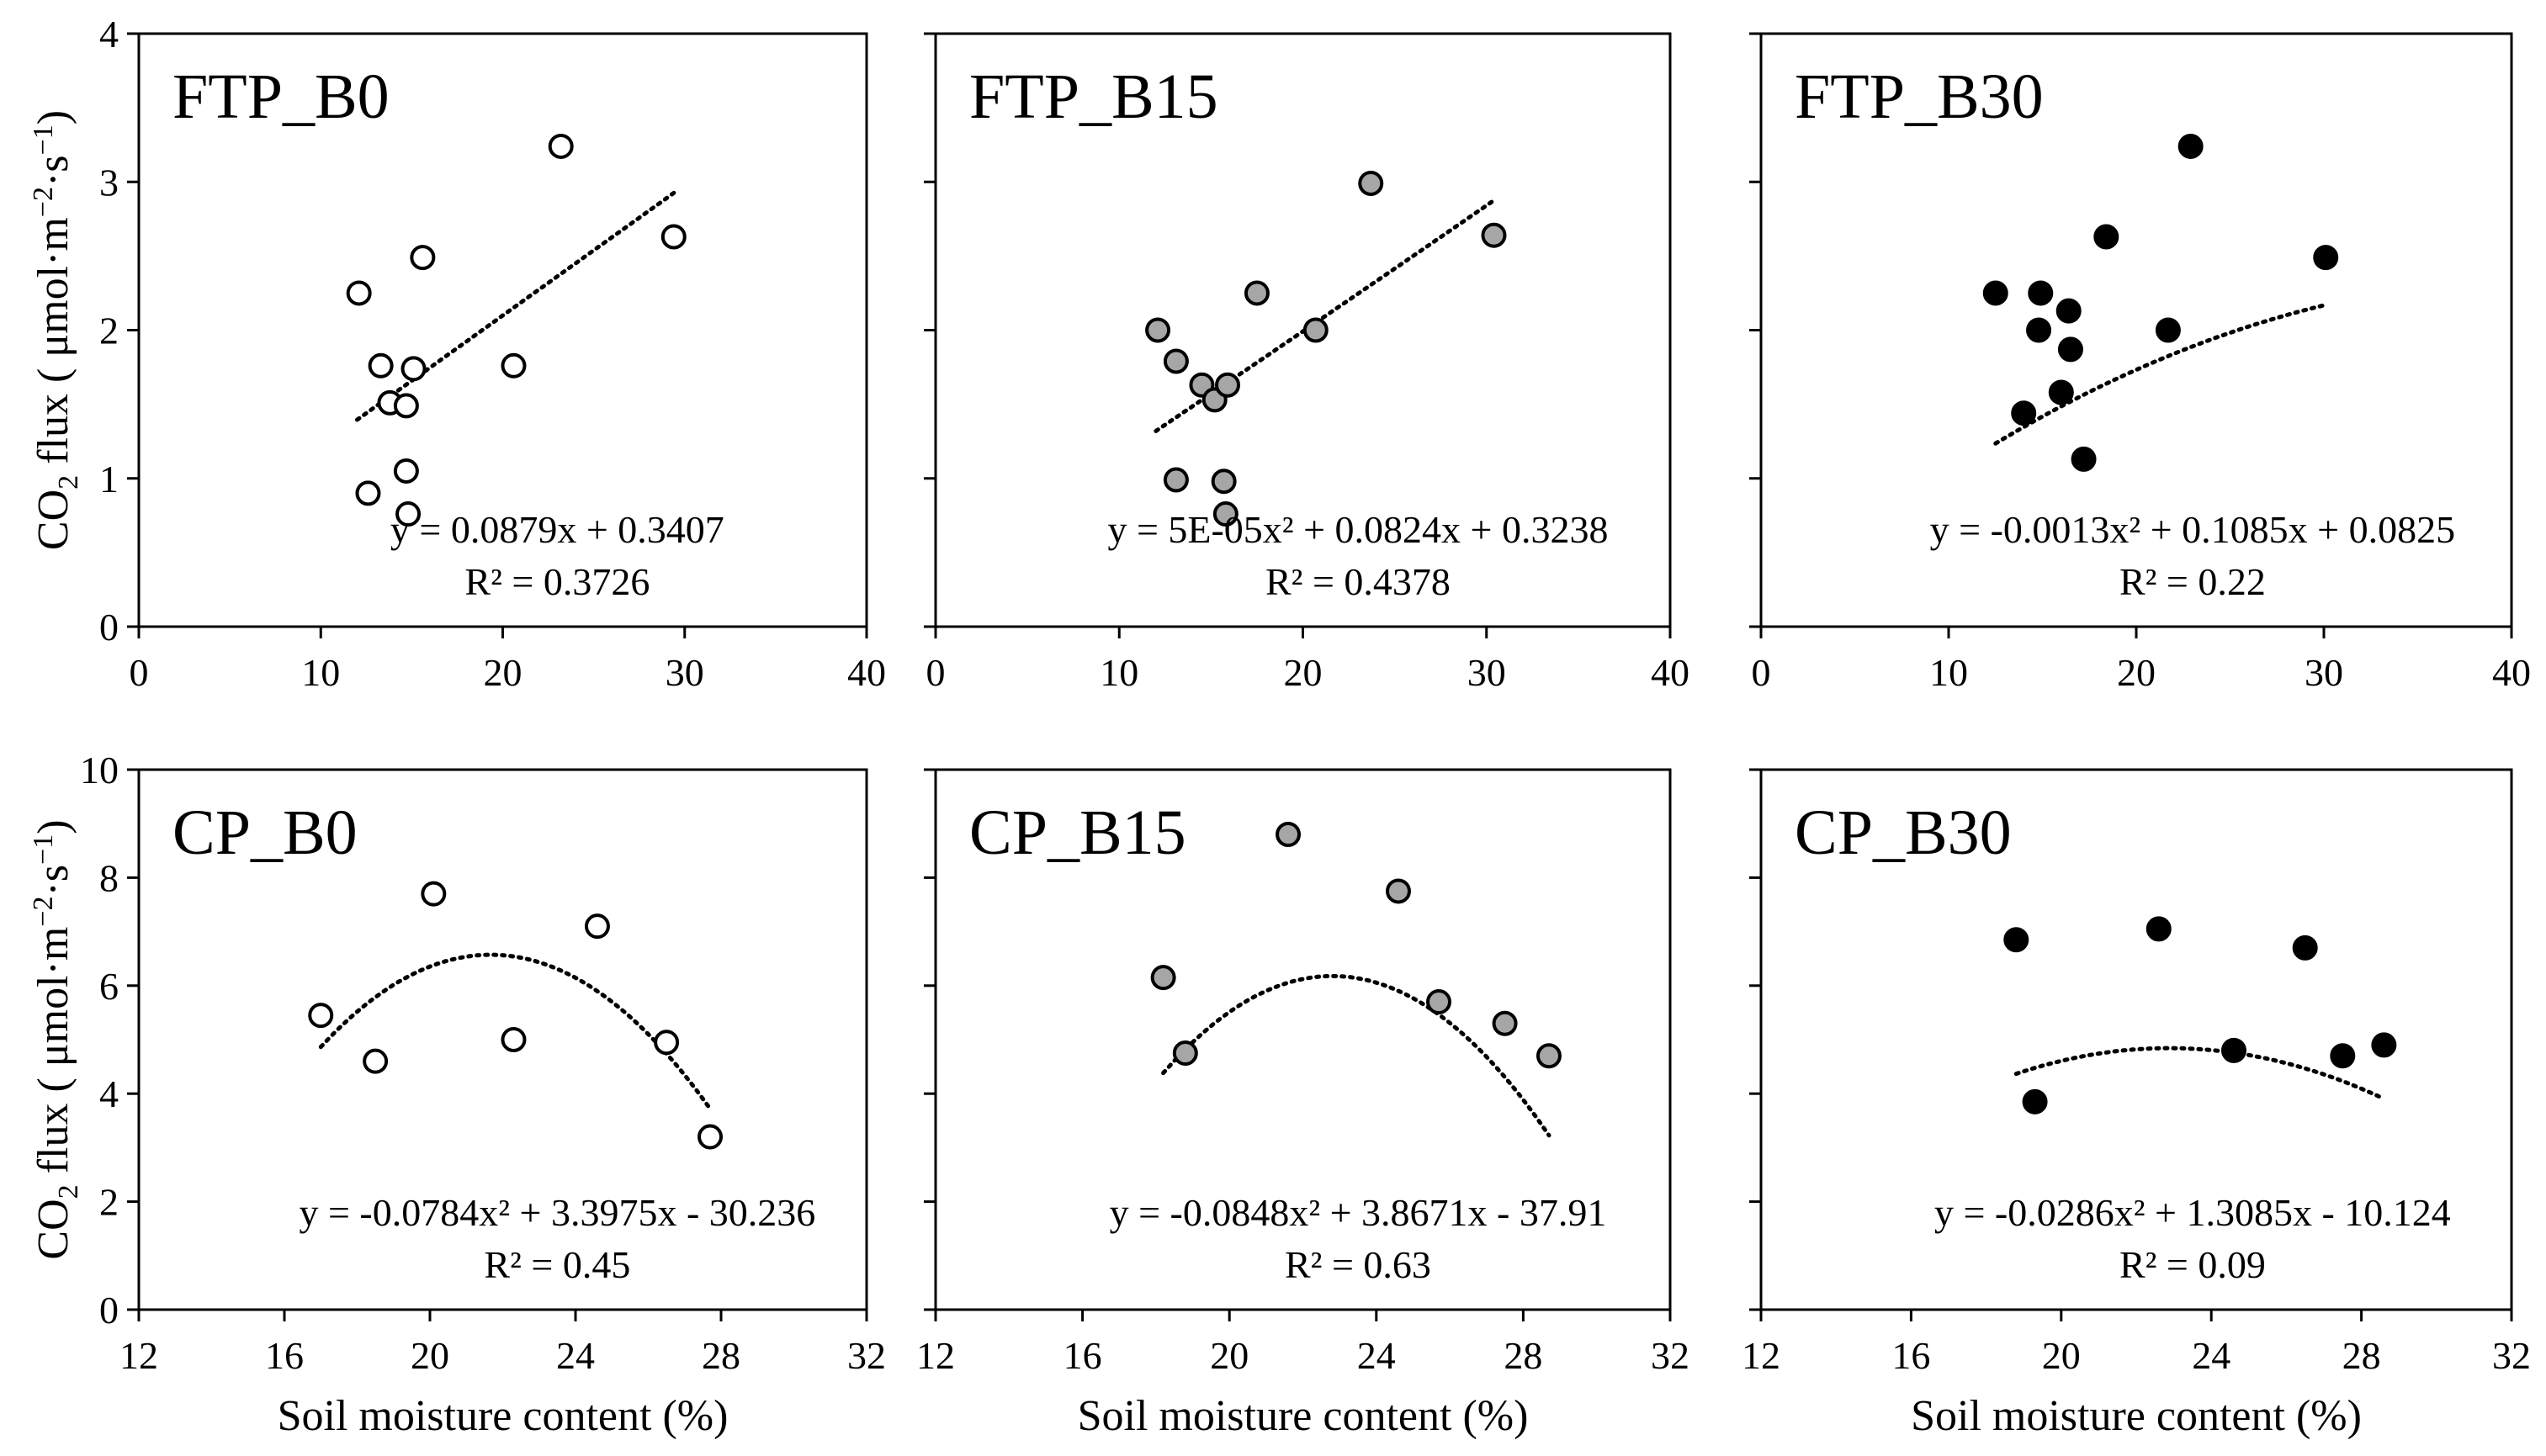 Image resolution: width=2546 pixels, height=1456 pixels. Describe the element at coordinates (1903, 832) in the screenshot. I see `panel-title: CP_B30` at that location.